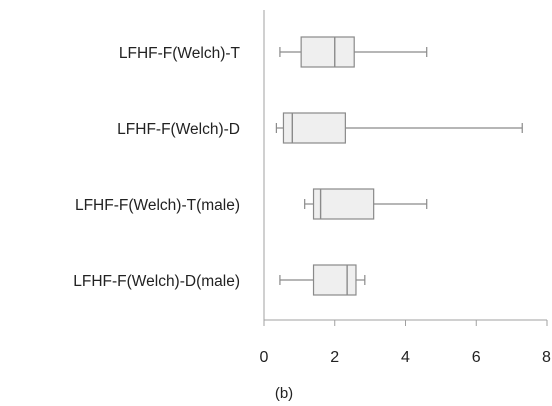 The image size is (552, 406). I want to click on category-label: LFHF-F(Welch)-D(male), so click(156, 281).